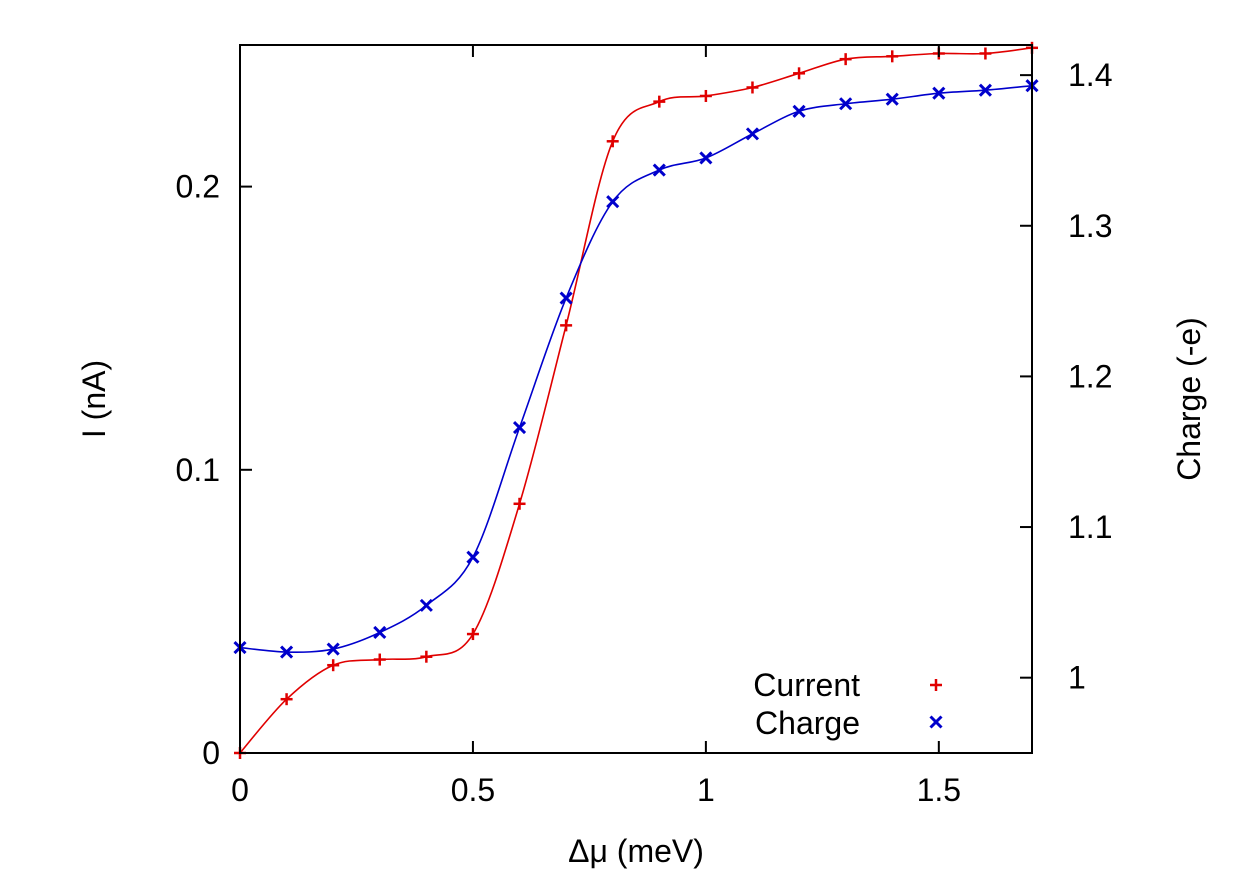 The height and width of the screenshot is (875, 1250). I want to click on y2-tick-label: 1.2, so click(1090, 376).